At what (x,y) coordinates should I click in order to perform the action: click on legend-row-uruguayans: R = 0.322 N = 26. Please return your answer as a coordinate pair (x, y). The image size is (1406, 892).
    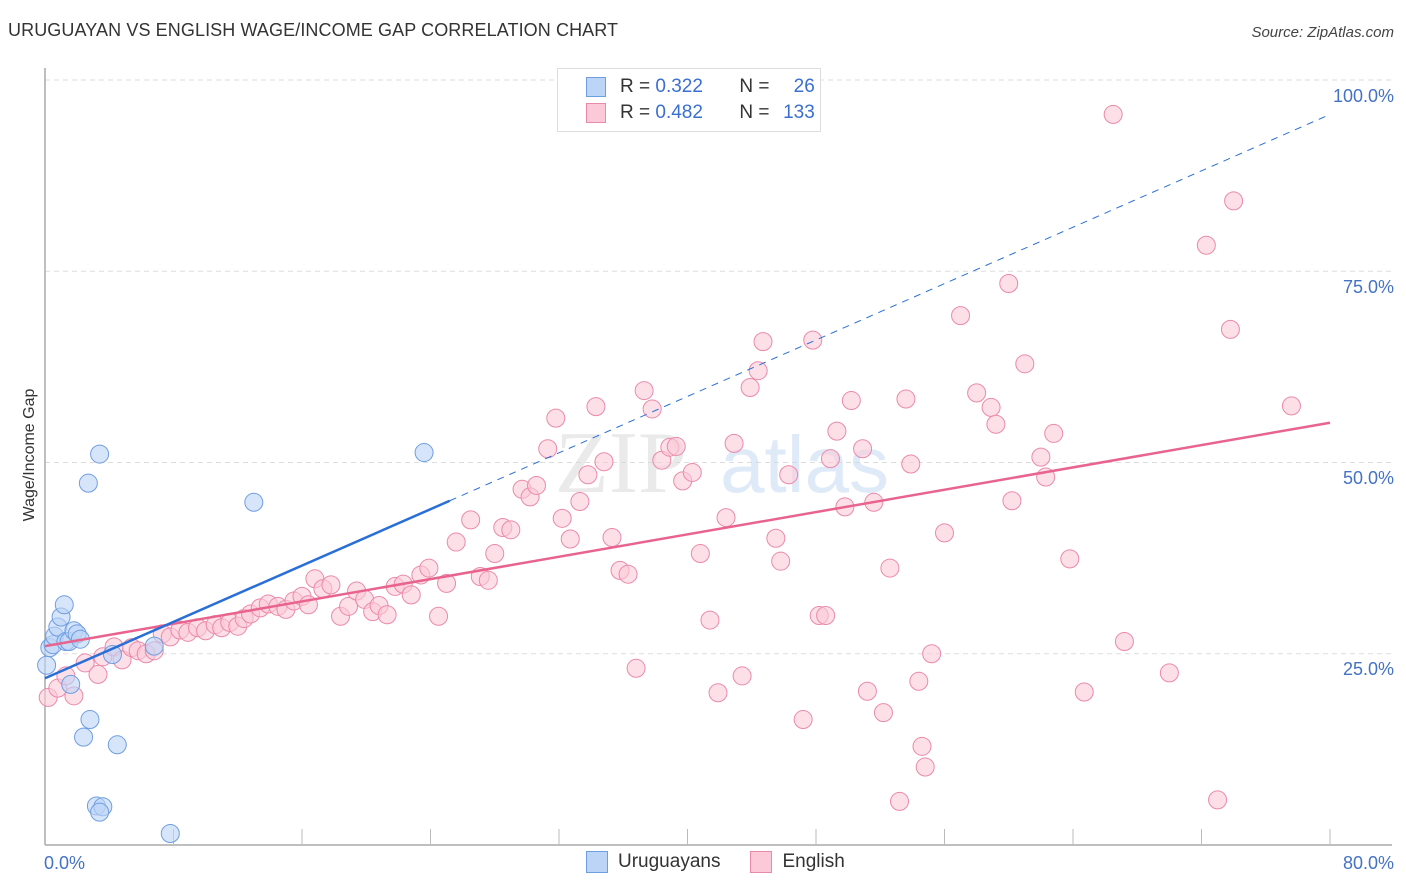
    Looking at the image, I should click on (700, 87).